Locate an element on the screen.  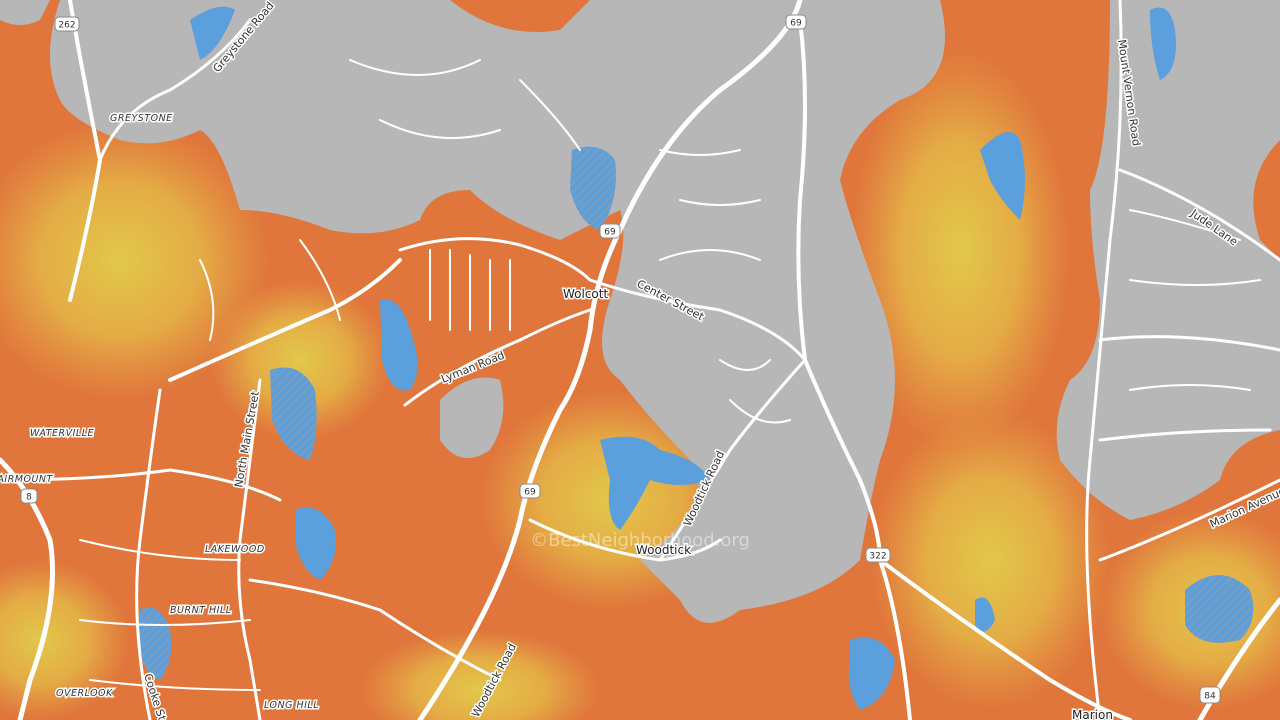
shield: 322 is located at coordinates (878, 555).